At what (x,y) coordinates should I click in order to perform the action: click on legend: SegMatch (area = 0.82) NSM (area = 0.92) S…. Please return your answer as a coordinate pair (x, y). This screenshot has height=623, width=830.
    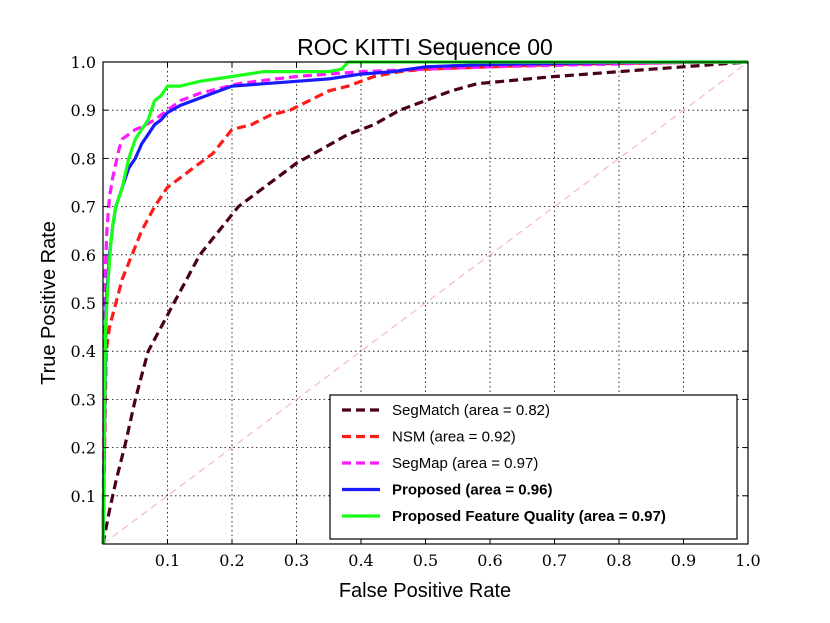
    Looking at the image, I should click on (533, 467).